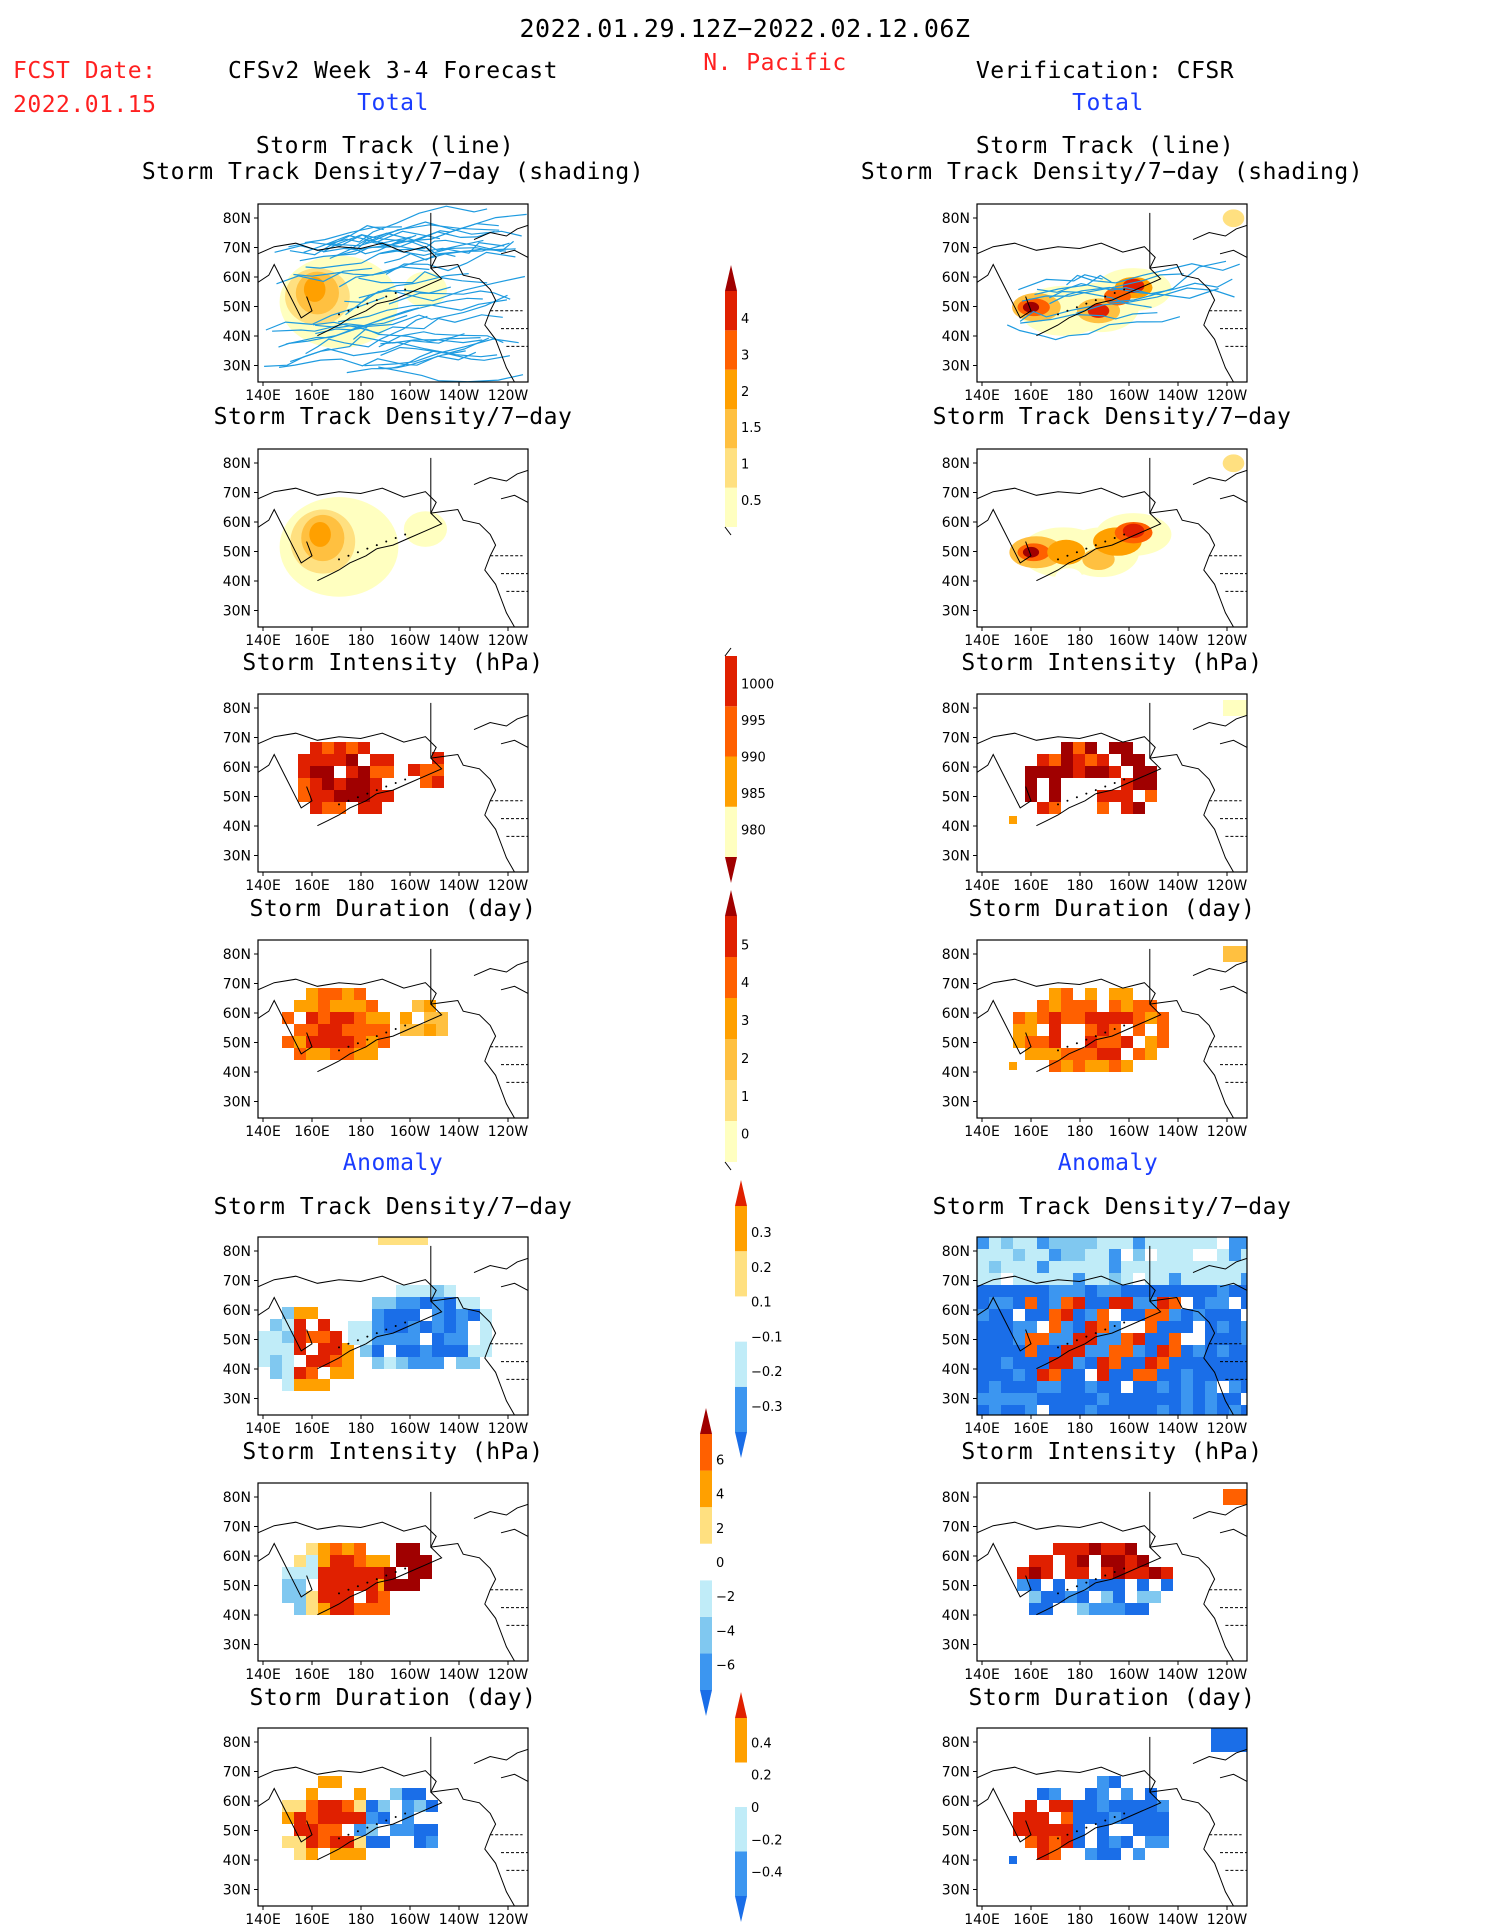  What do you see at coordinates (1129, 396) in the screenshot?
I see `x-tick-label: 160W` at bounding box center [1129, 396].